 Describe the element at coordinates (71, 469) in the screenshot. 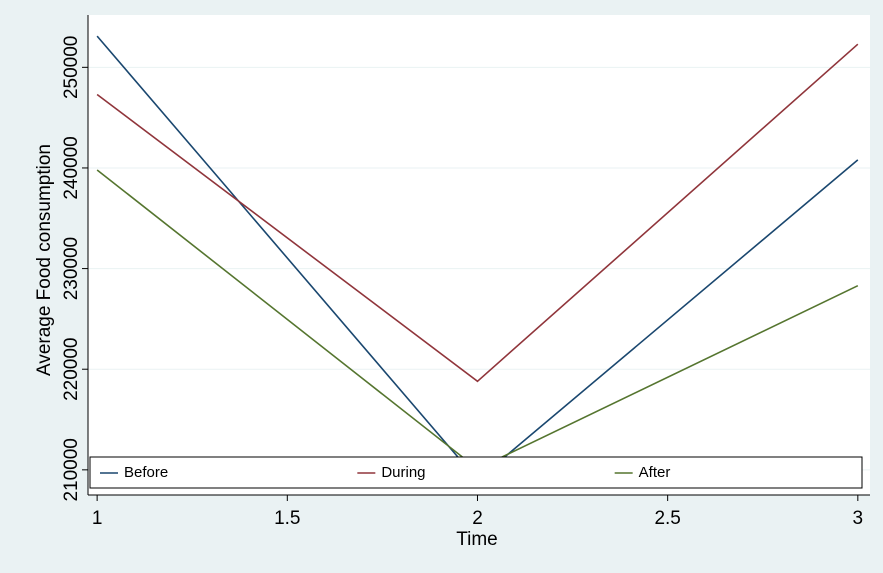

I see `y-tick-label: 210000` at that location.